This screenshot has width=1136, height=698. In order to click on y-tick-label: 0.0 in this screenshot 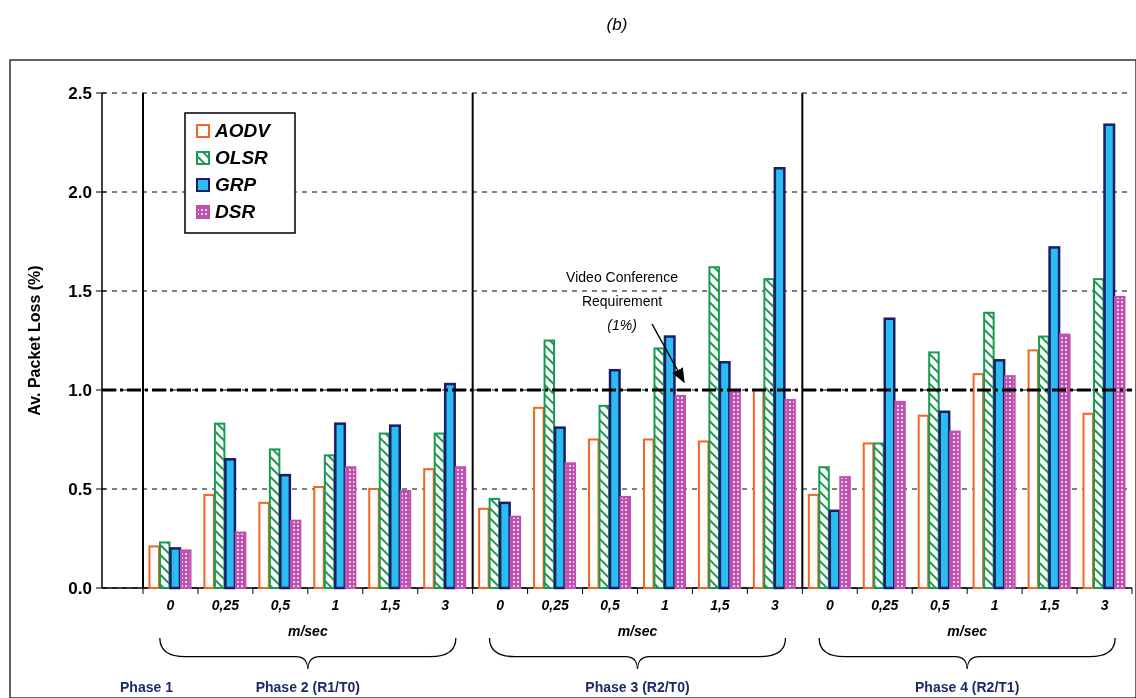, I will do `click(80, 588)`.